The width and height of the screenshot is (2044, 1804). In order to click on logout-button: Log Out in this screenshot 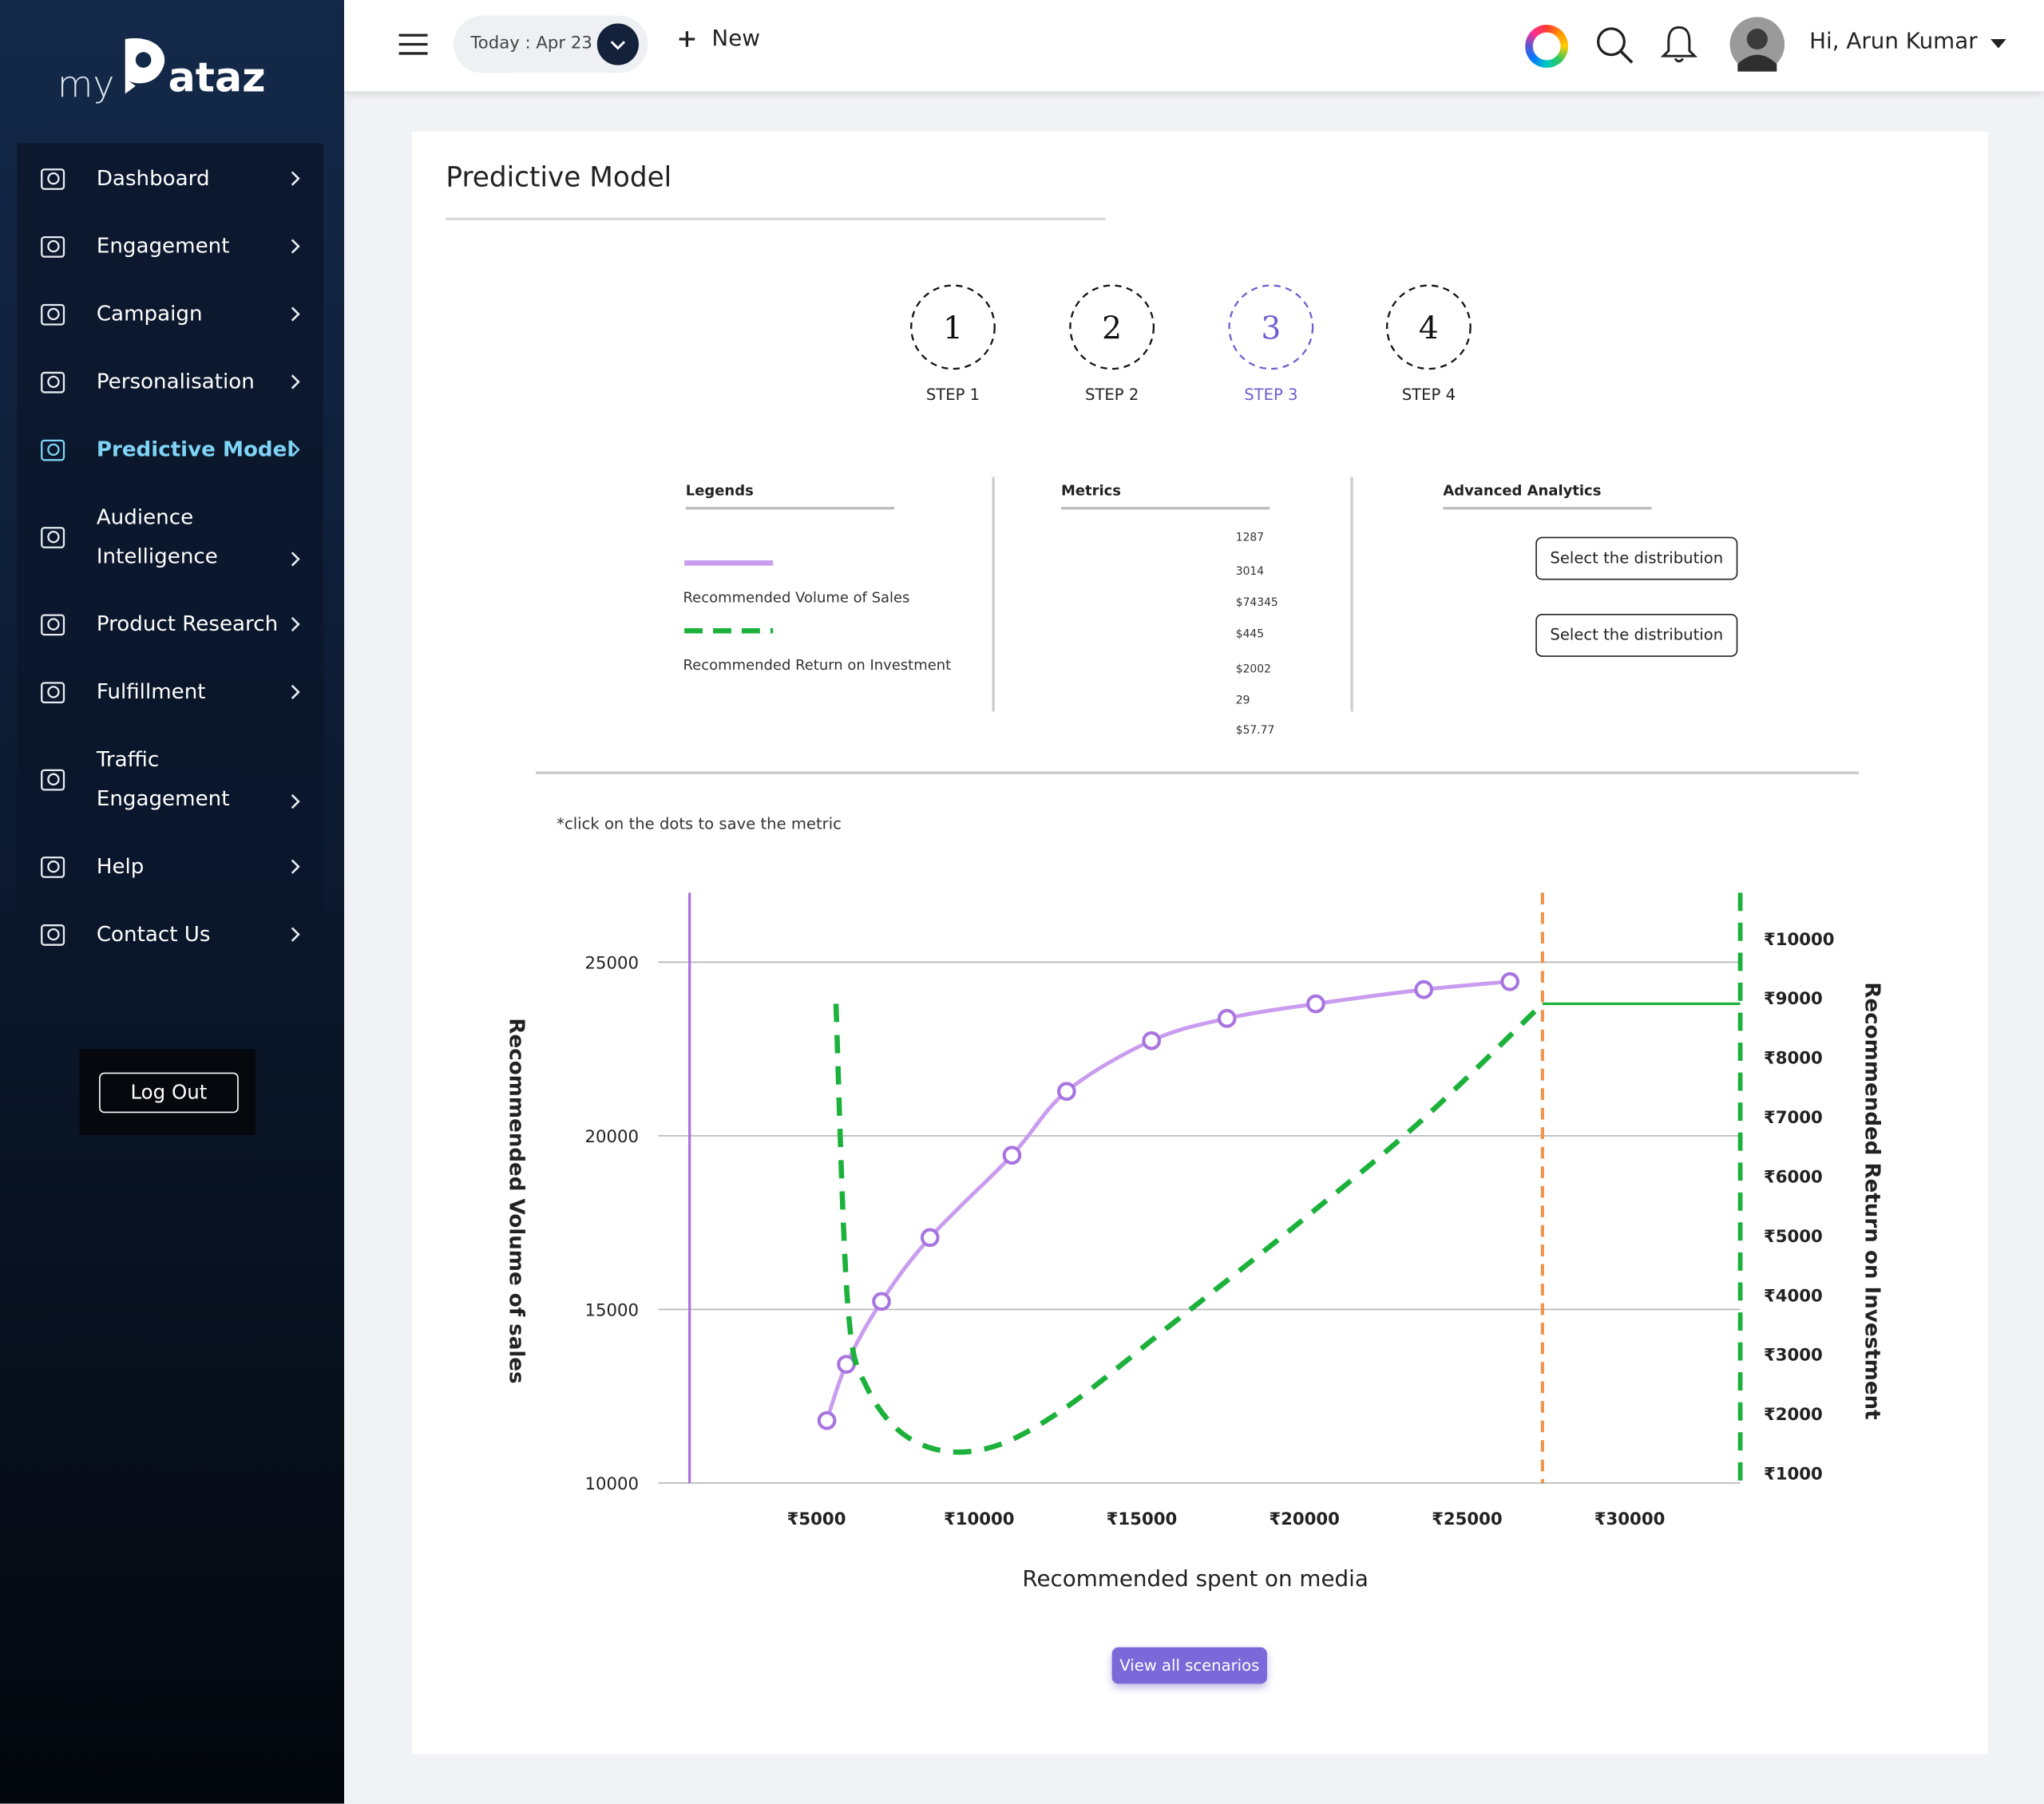, I will do `click(169, 1093)`.